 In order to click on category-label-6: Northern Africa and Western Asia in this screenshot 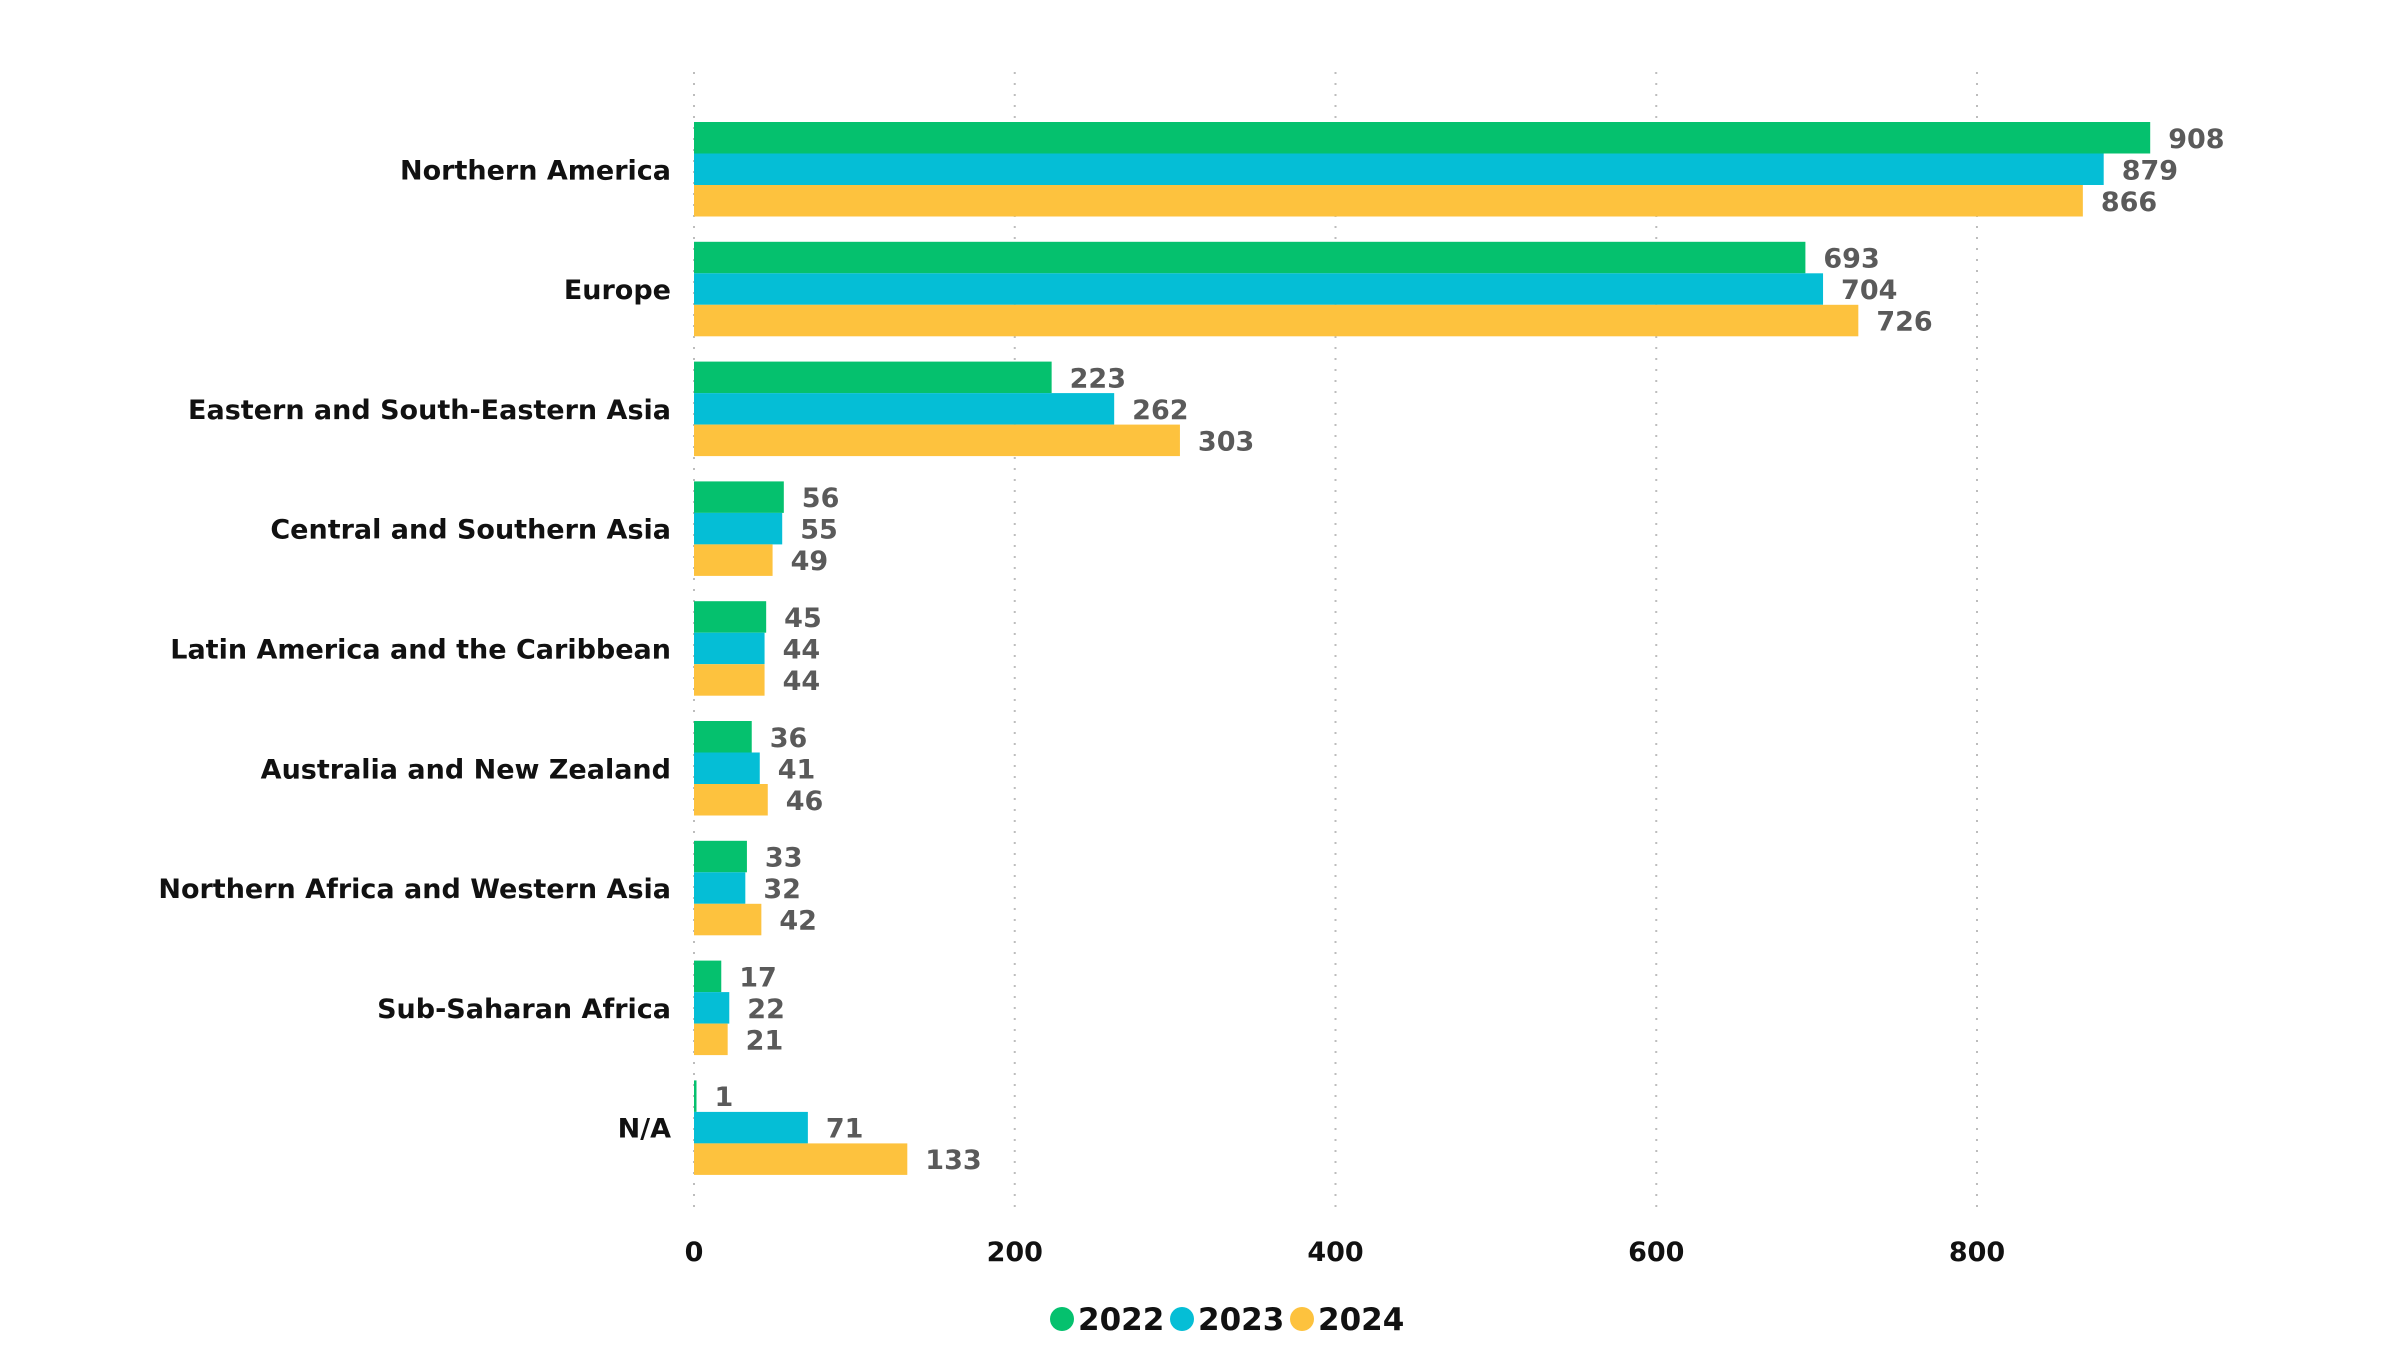, I will do `click(414, 889)`.